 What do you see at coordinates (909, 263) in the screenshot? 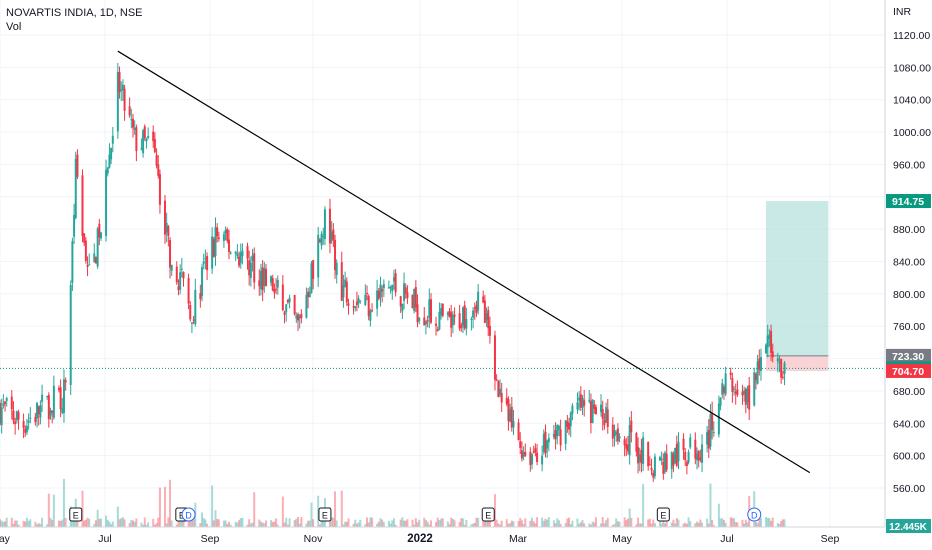
I see `y-tick-label: 840.00` at bounding box center [909, 263].